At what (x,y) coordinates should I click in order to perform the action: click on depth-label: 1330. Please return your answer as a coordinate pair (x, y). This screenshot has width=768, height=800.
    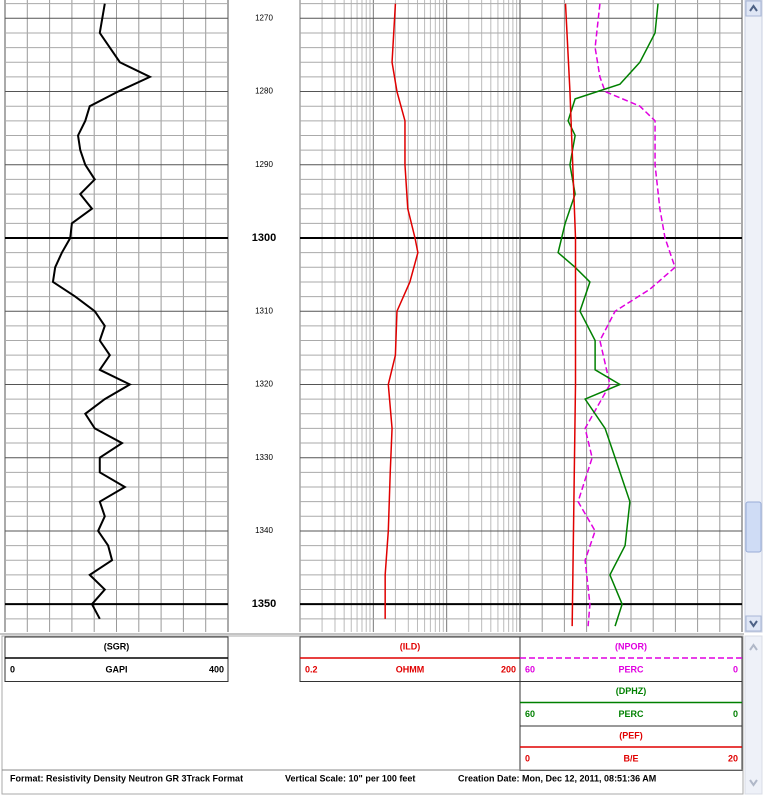
    Looking at the image, I should click on (264, 457).